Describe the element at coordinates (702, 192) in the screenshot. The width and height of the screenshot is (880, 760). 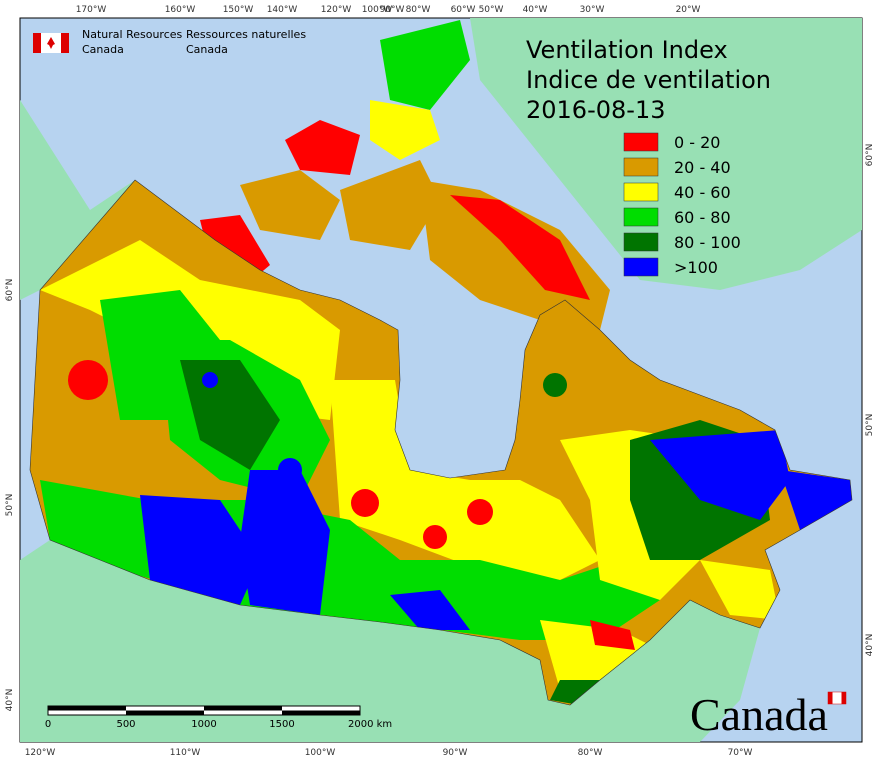
I see `legend-label: 40 - 60` at that location.